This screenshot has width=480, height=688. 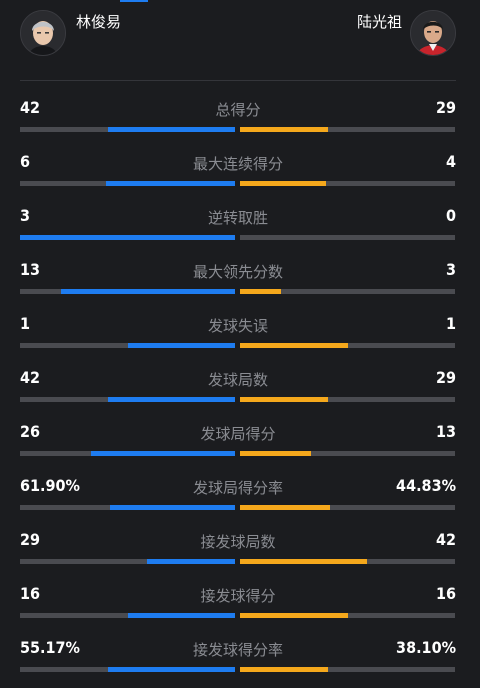 What do you see at coordinates (238, 499) in the screenshot?
I see `stat-row: 61.90% 发球局得分率 44.83%` at bounding box center [238, 499].